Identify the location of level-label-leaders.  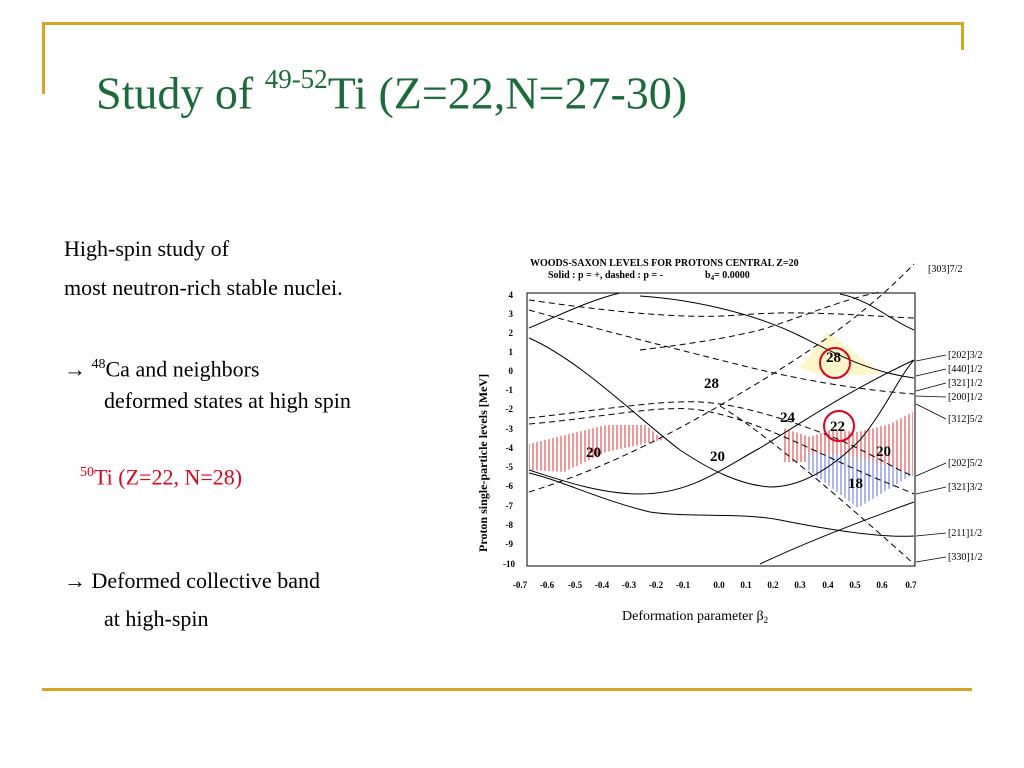
(931, 458).